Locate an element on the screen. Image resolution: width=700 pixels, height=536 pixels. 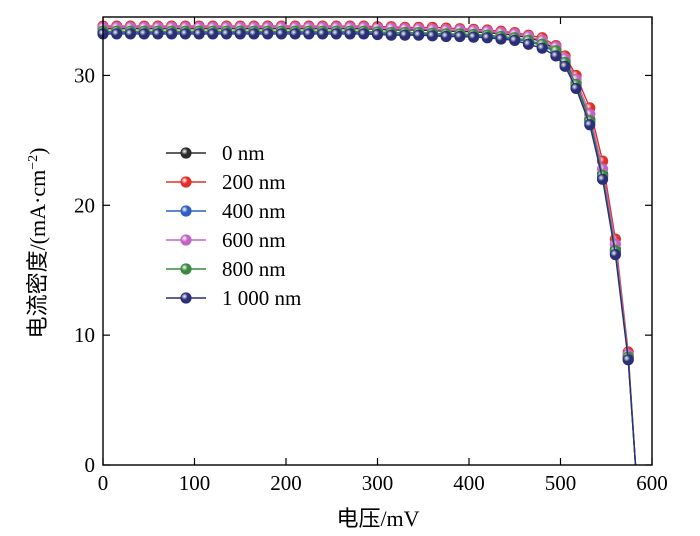
y-tick-label: 0 is located at coordinates (90, 465).